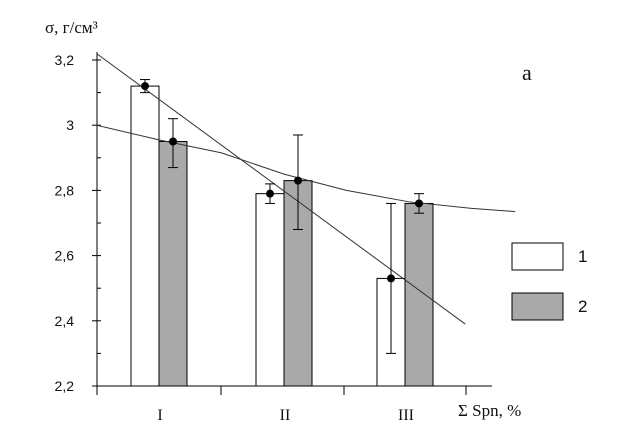 Image resolution: width=637 pixels, height=426 pixels. Describe the element at coordinates (65, 321) in the screenshot. I see `y-tick-label: 2,4` at that location.